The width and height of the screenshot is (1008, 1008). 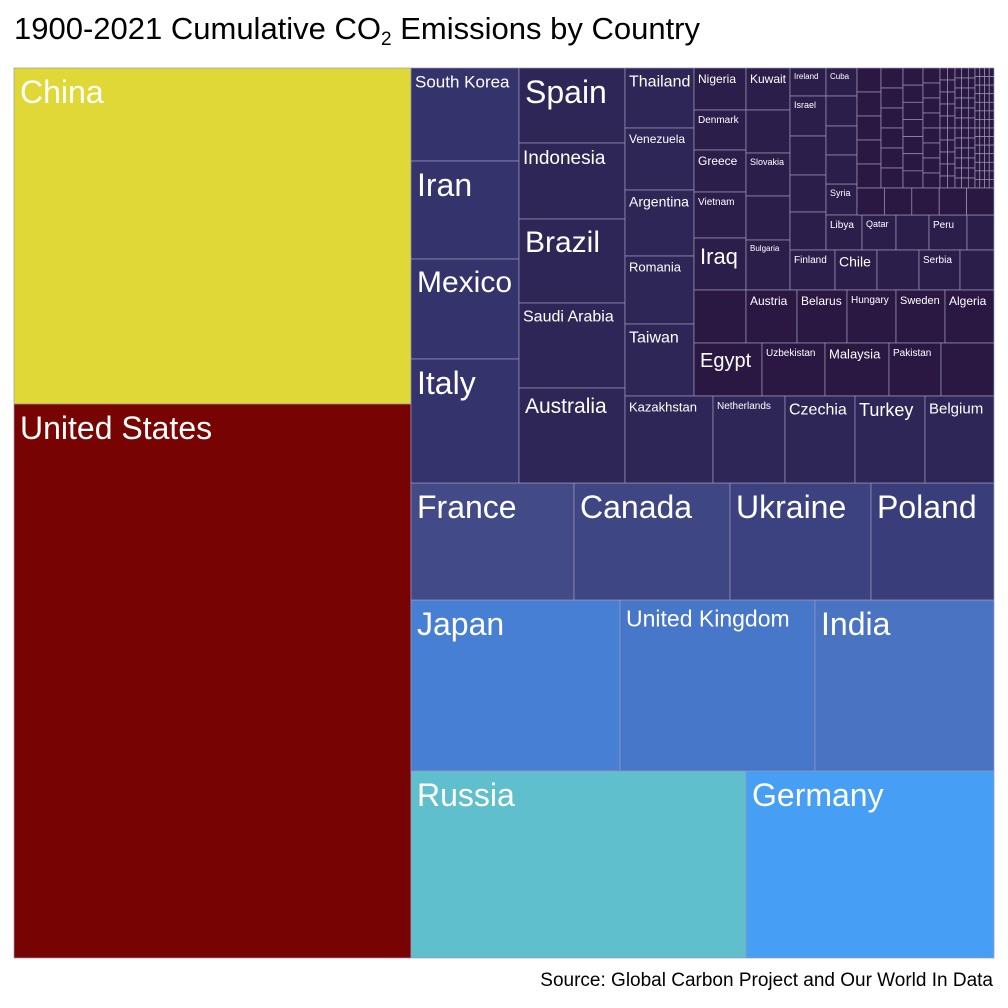 I want to click on tile-malaysia, so click(x=857, y=369).